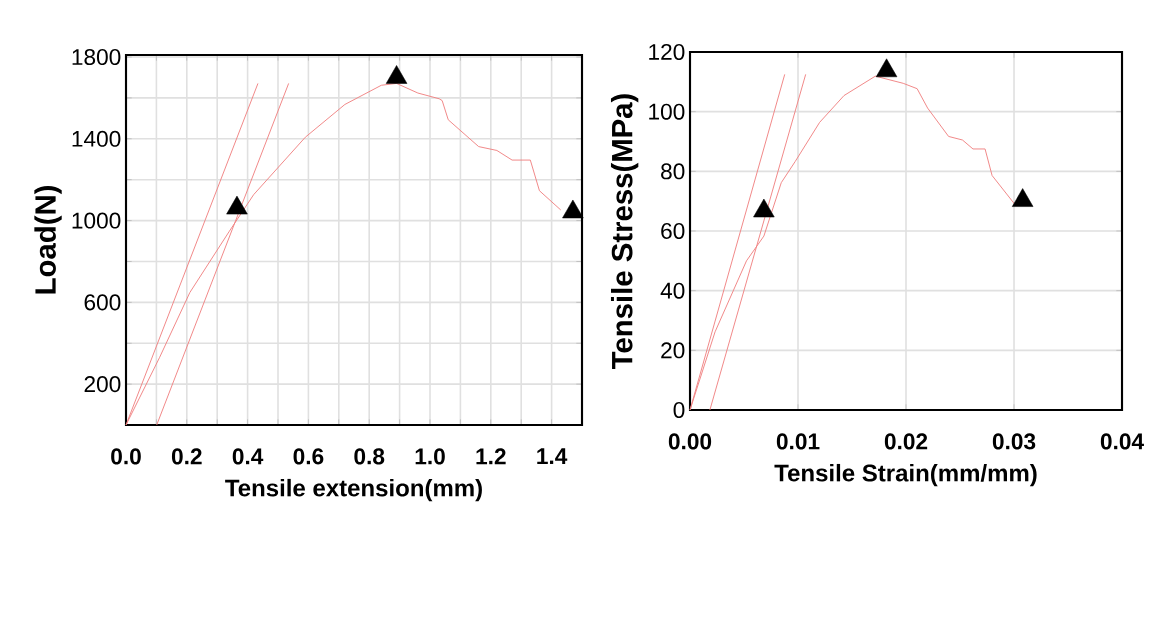 The image size is (1152, 632). I want to click on y-tick-label: 1000, so click(96, 220).